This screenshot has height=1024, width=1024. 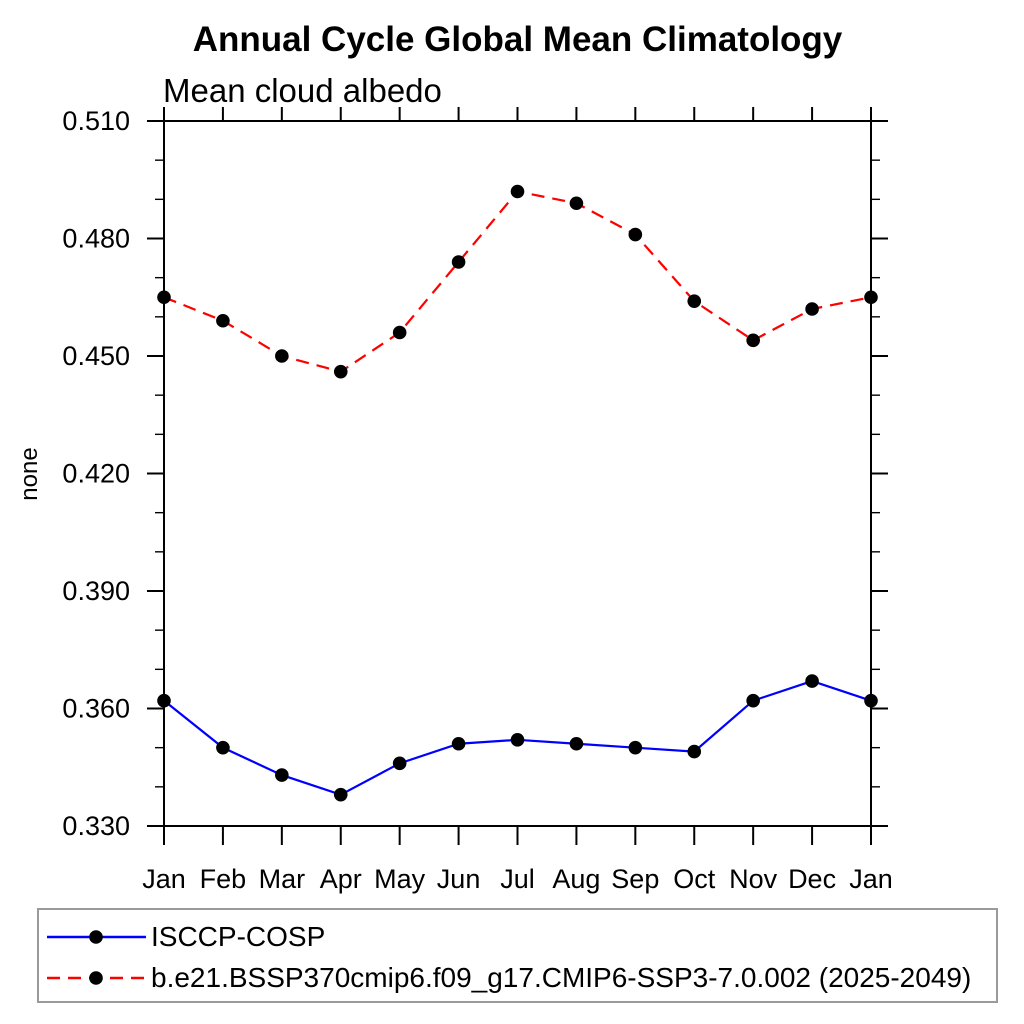 What do you see at coordinates (96, 356) in the screenshot?
I see `y-tick-label: 0.450` at bounding box center [96, 356].